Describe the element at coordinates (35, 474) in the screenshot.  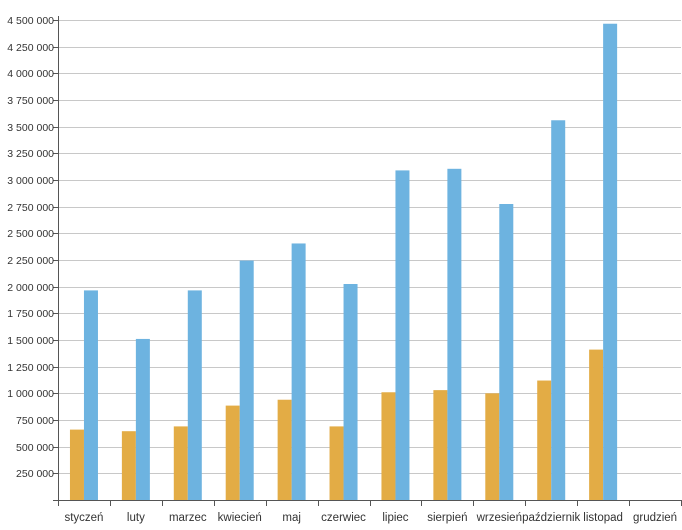
I see `y-tick-label: 250 000` at that location.